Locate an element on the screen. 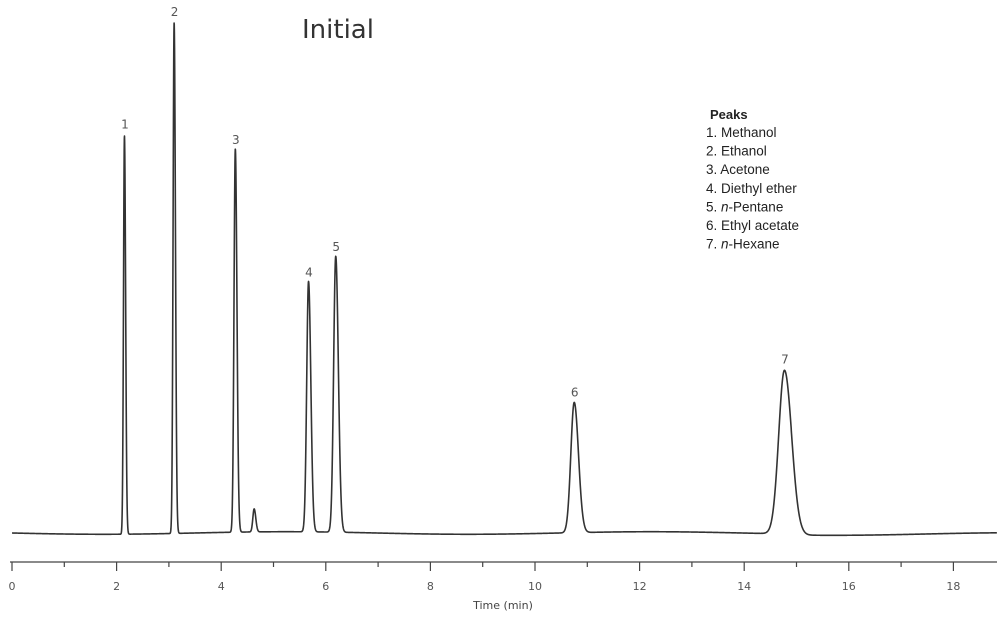 The height and width of the screenshot is (620, 997). peak-label-5: 5 is located at coordinates (336, 247).